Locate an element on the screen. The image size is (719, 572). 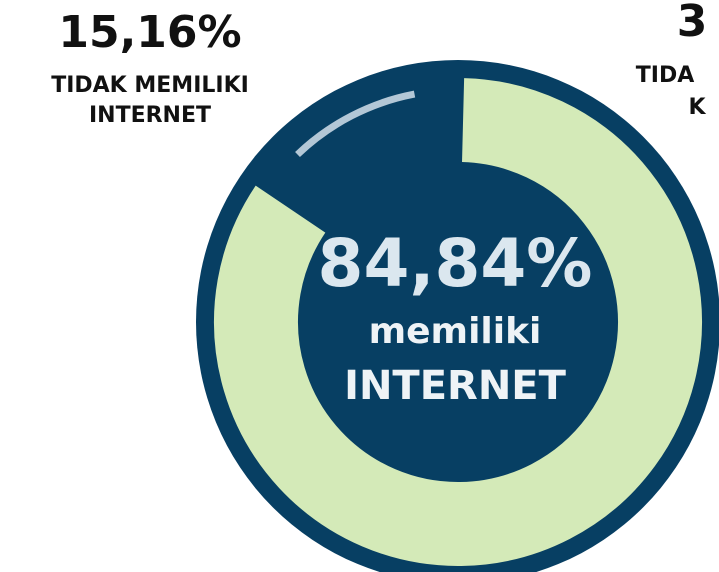
donut-slice is located at coordinates (355, 124).